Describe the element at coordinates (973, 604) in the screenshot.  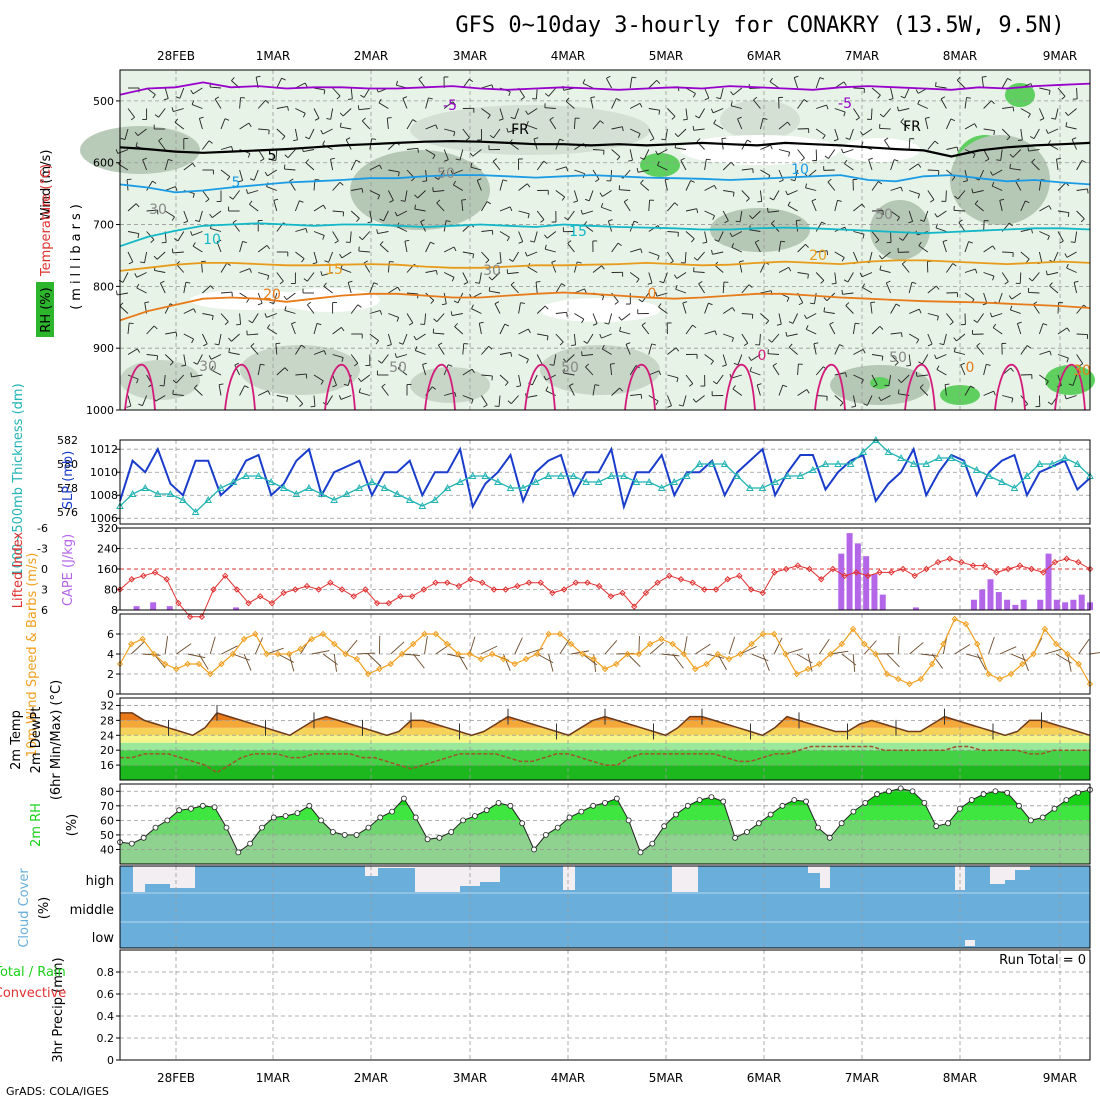
I see `cape-bar` at that location.